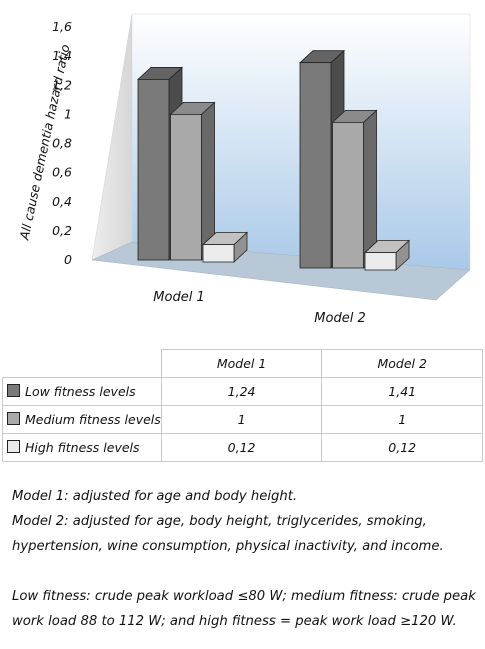 The height and width of the screenshot is (649, 485). Describe the element at coordinates (82, 363) in the screenshot. I see `table-corner` at that location.